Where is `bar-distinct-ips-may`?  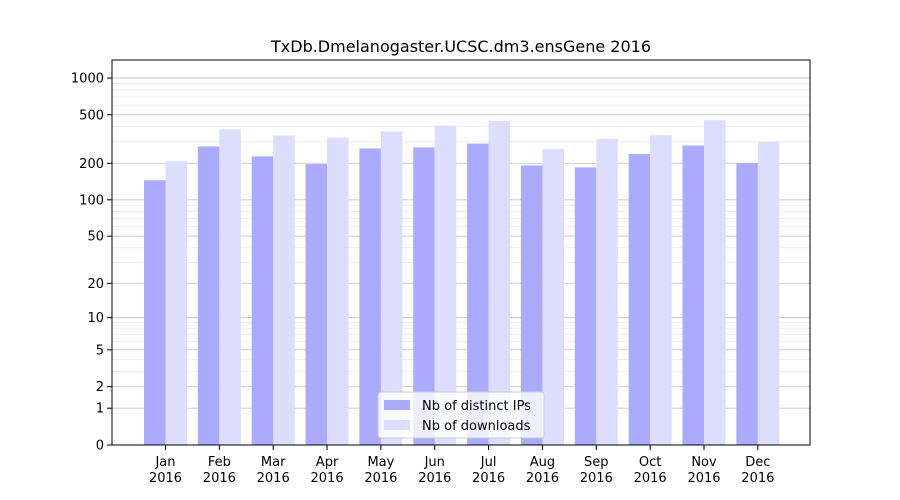 bar-distinct-ips-may is located at coordinates (370, 297).